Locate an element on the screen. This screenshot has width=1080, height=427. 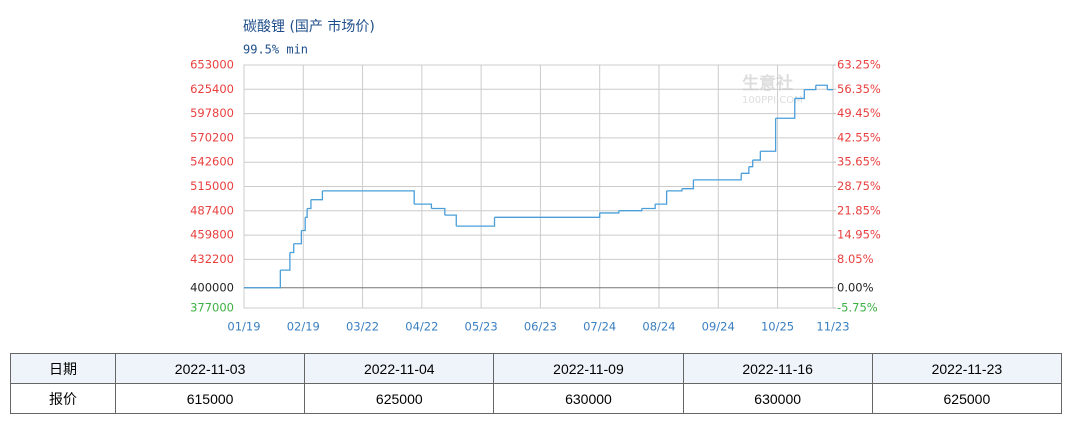
x-tick-label: 04/22 is located at coordinates (421, 327).